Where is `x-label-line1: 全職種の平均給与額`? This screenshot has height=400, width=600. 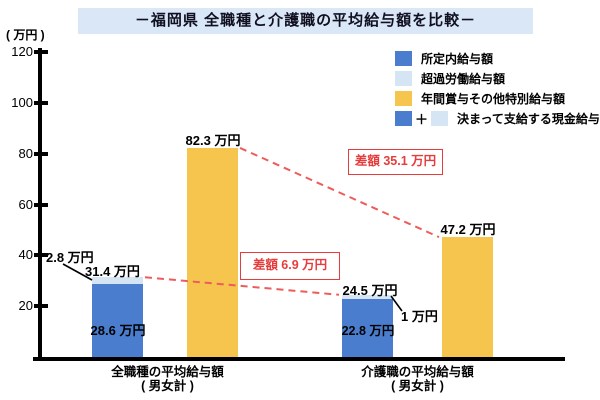 x-label-line1: 全職種の平均給与額 is located at coordinates (167, 372).